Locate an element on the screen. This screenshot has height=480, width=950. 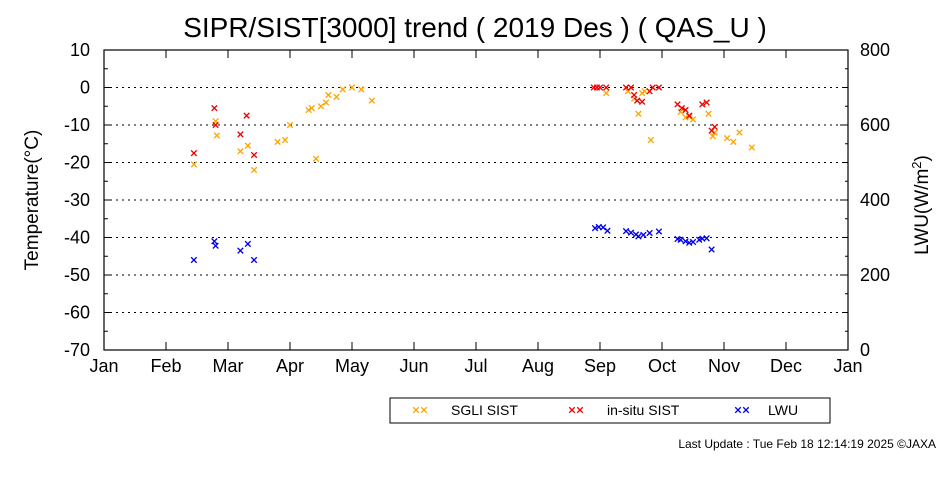
y-tick-label: -60 is located at coordinates (77, 313).